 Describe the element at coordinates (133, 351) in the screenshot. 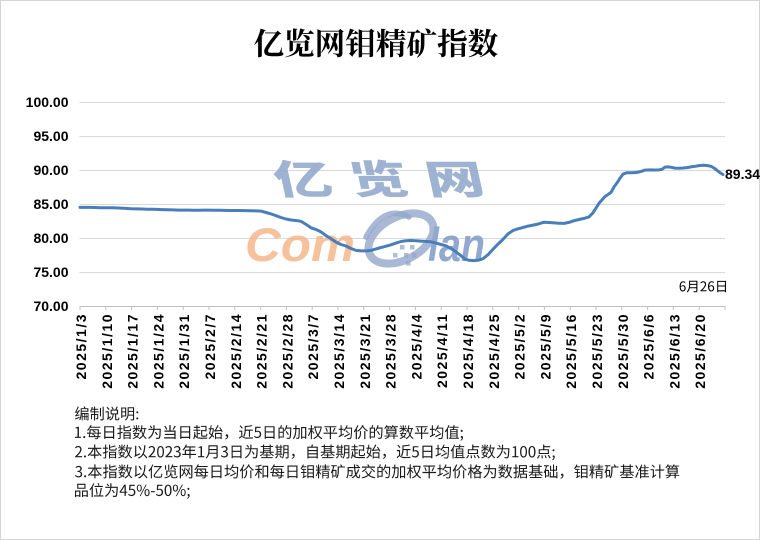

I see `svg-text: 2025/1/17` at that location.